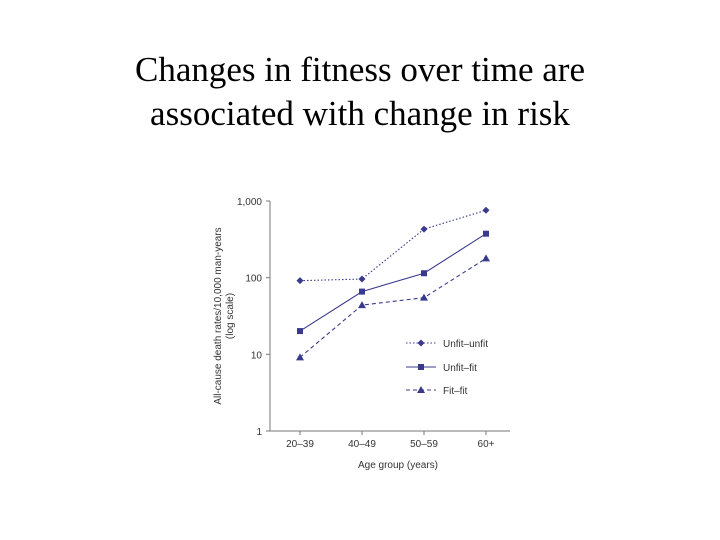  What do you see at coordinates (359, 69) in the screenshot?
I see `title-line-1: Changes in fitness over time are` at bounding box center [359, 69].